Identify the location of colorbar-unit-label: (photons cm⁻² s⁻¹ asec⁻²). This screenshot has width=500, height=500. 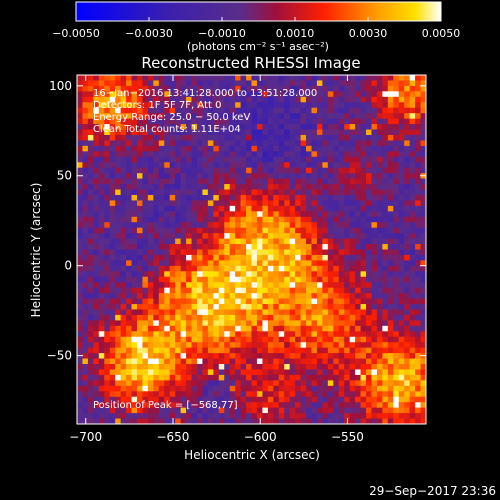
(258, 46).